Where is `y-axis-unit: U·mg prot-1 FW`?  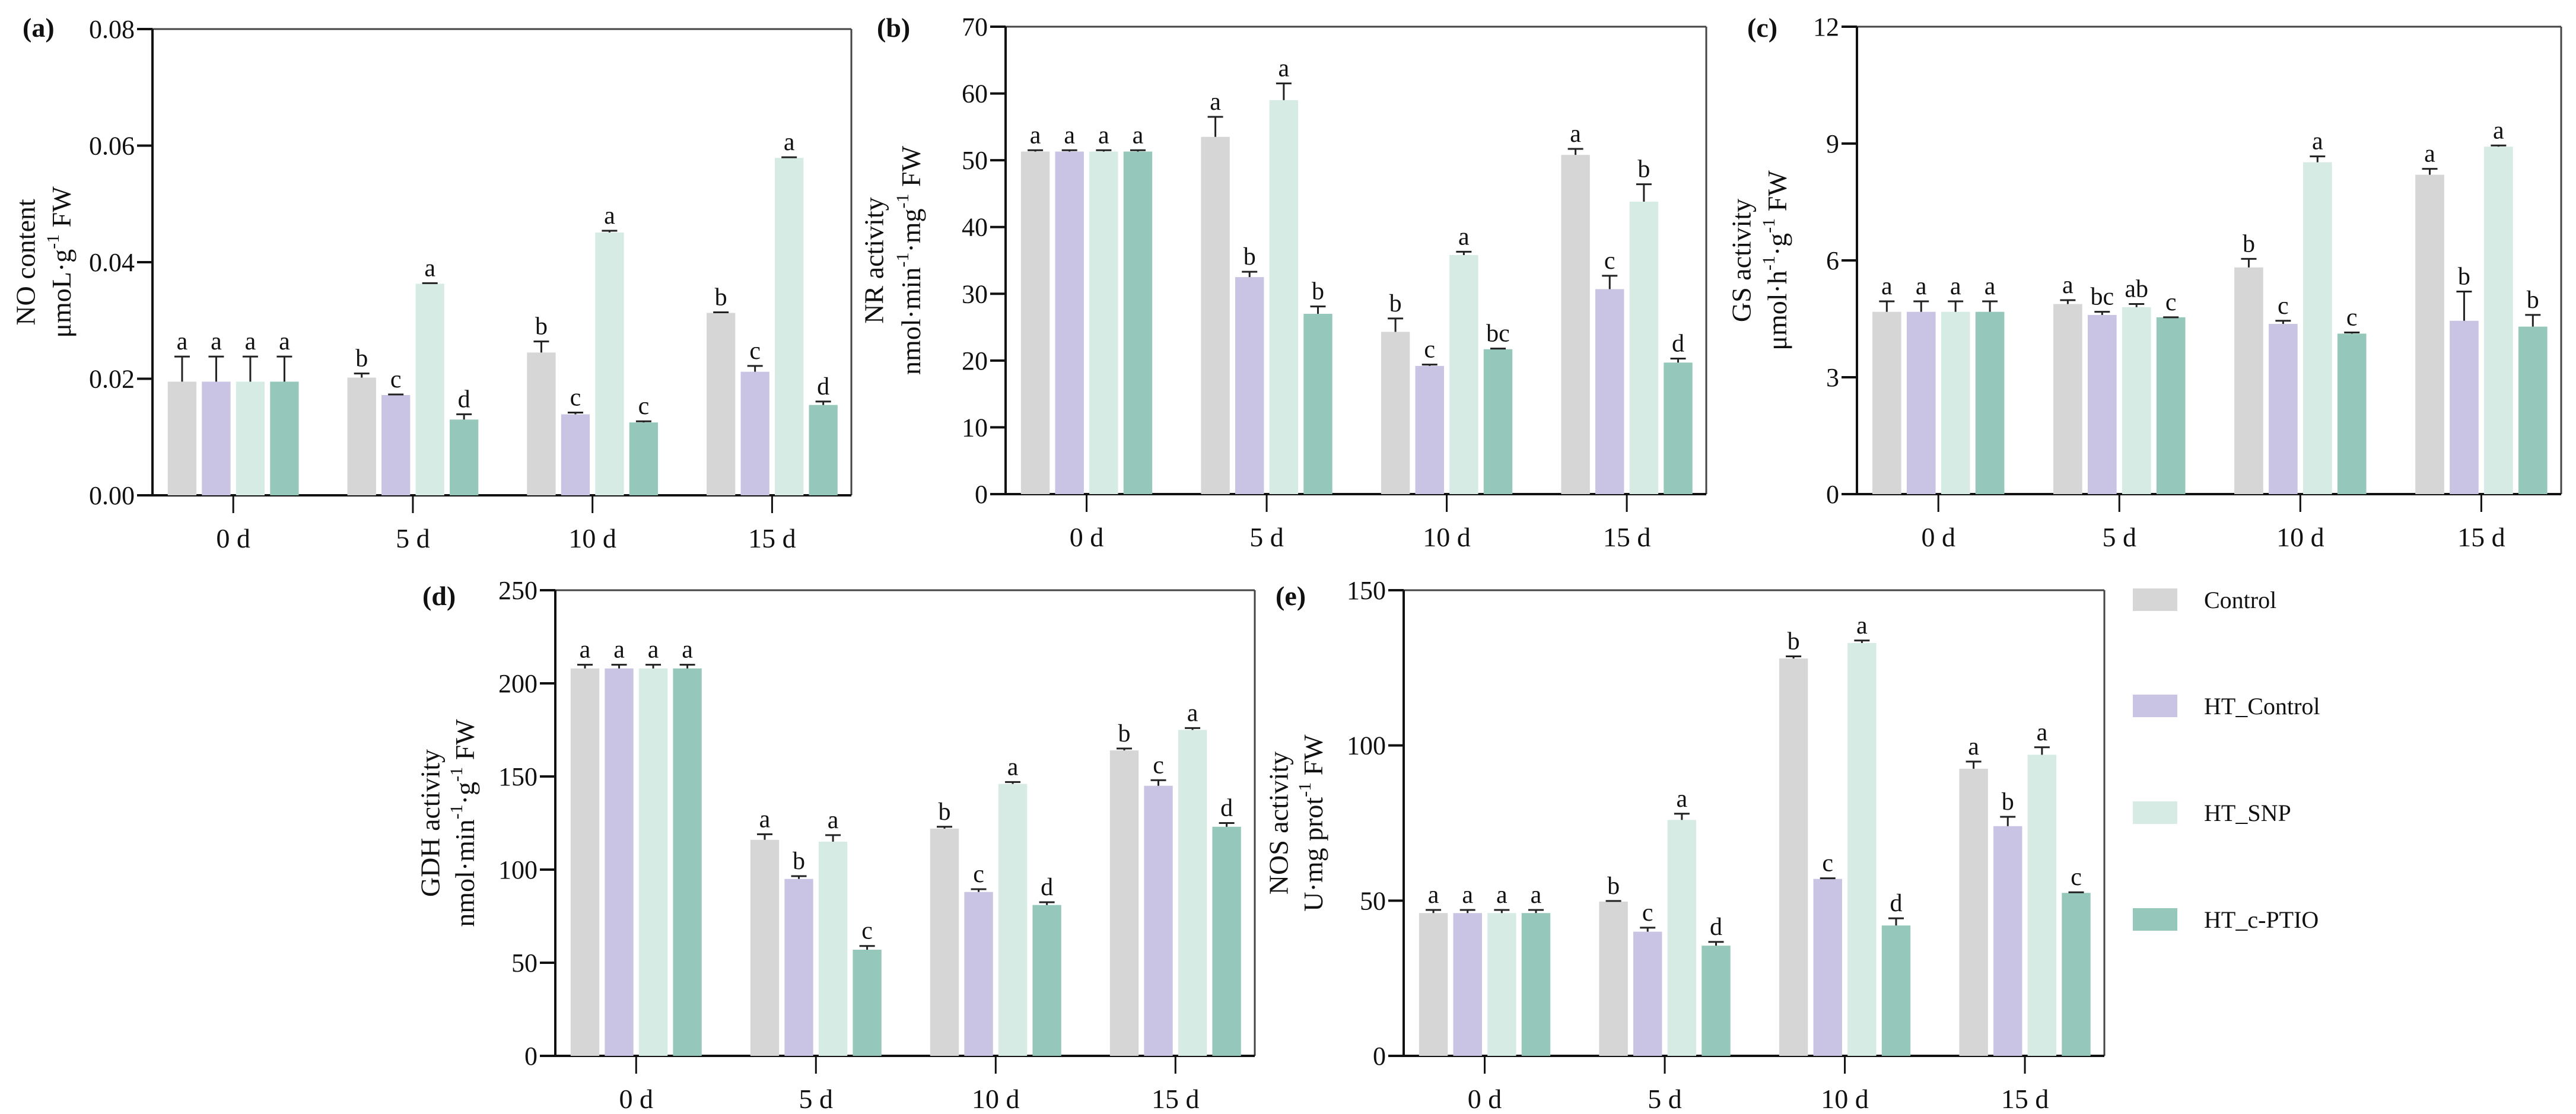 y-axis-unit: U·mg prot-1 FW is located at coordinates (1311, 823).